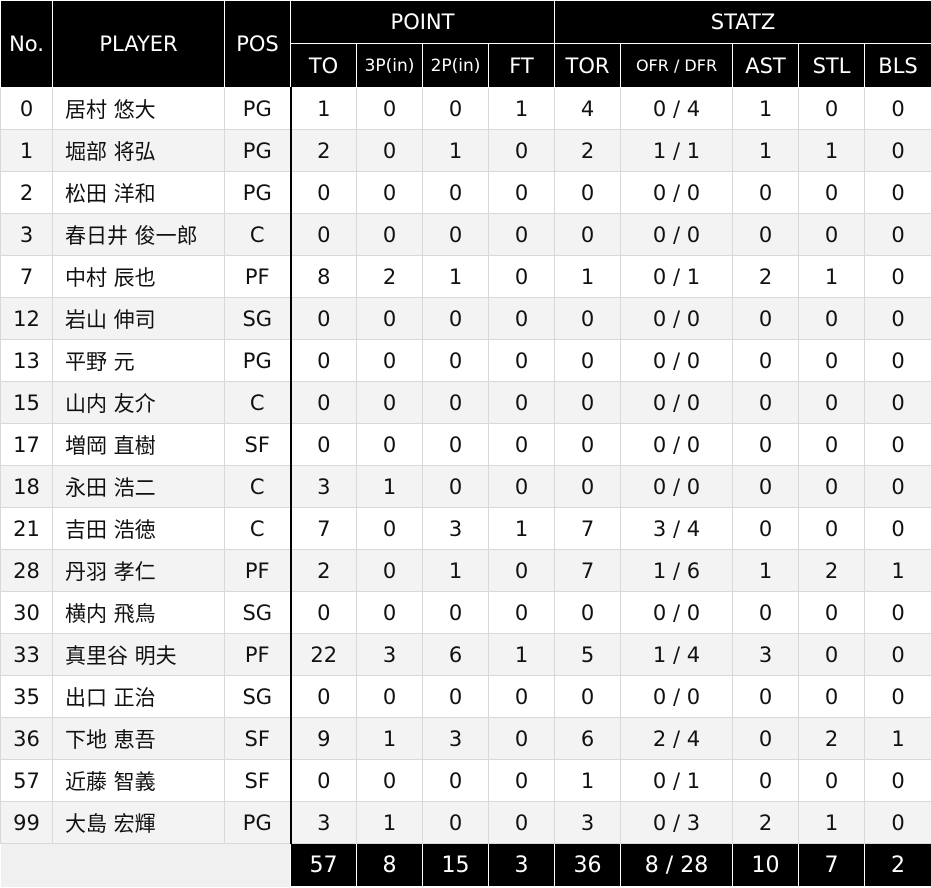 Image resolution: width=931 pixels, height=888 pixels. I want to click on total-ofr-dfr: 8 / 28, so click(676, 865).